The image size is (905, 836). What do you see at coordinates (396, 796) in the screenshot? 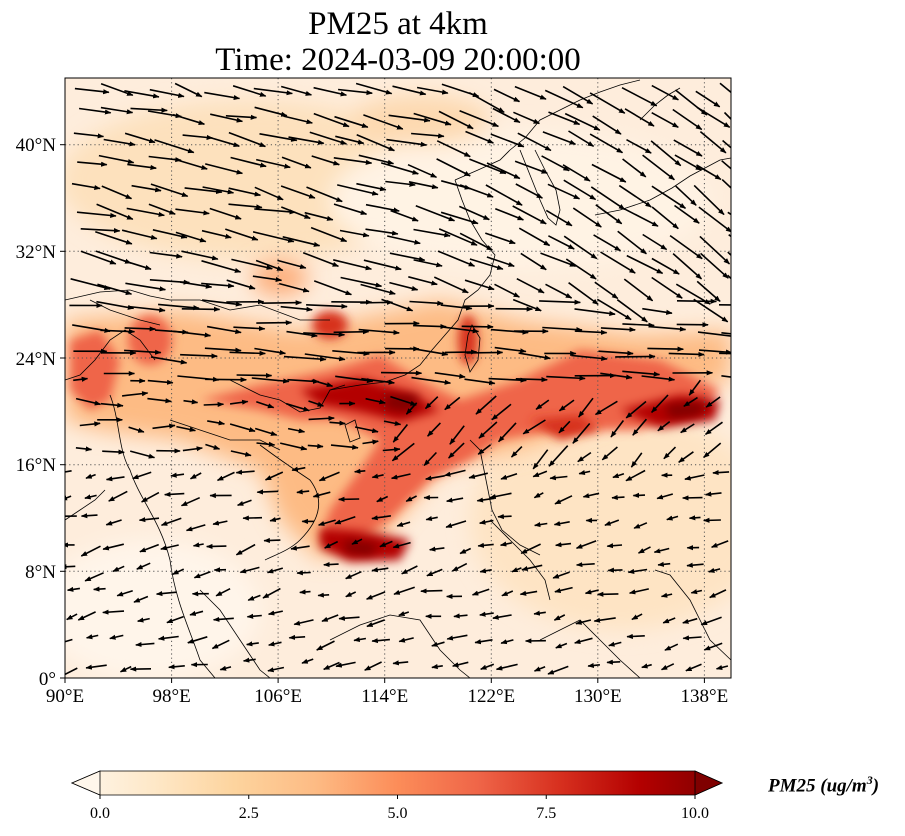
I see `colorbar: 0.0 2.5 5.0 7.5 10.0` at bounding box center [396, 796].